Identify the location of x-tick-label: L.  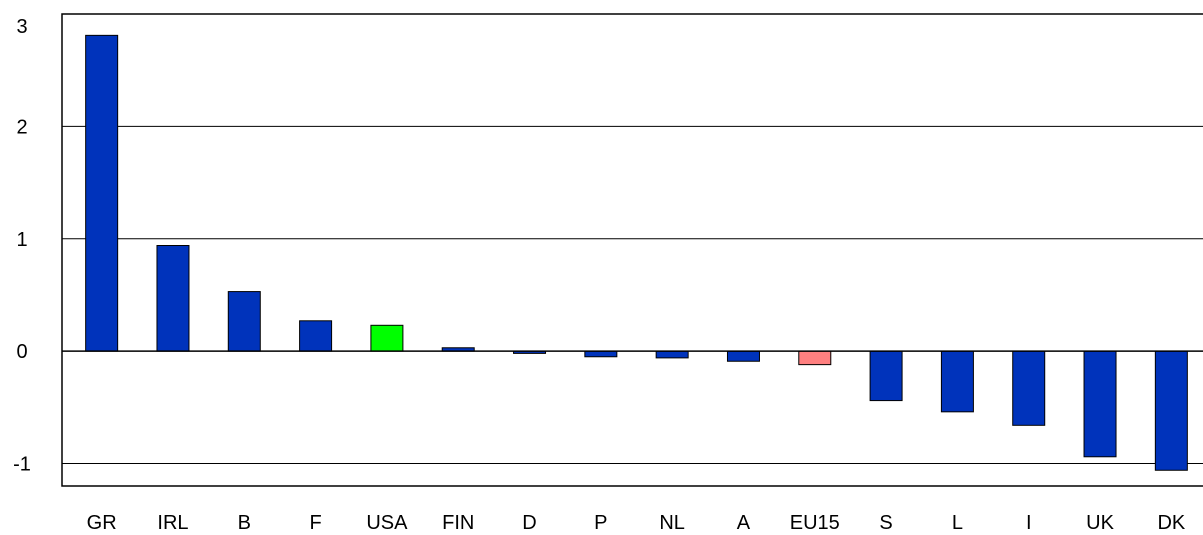
(957, 523).